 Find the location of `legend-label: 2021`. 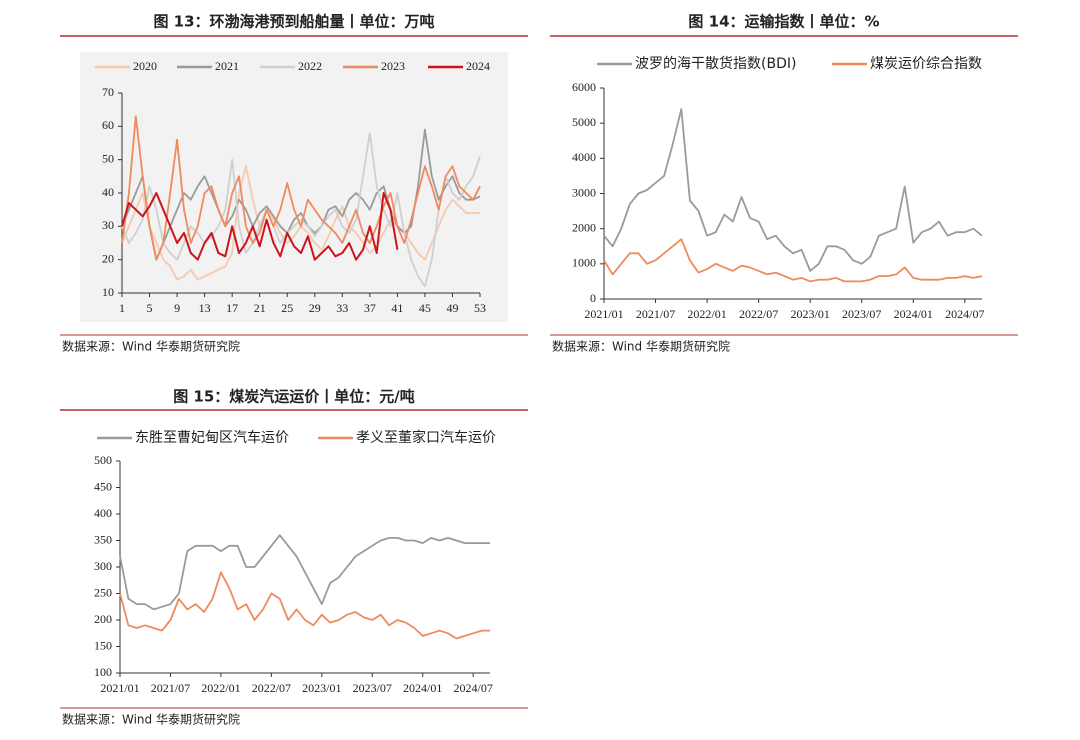

legend-label: 2021 is located at coordinates (227, 66).